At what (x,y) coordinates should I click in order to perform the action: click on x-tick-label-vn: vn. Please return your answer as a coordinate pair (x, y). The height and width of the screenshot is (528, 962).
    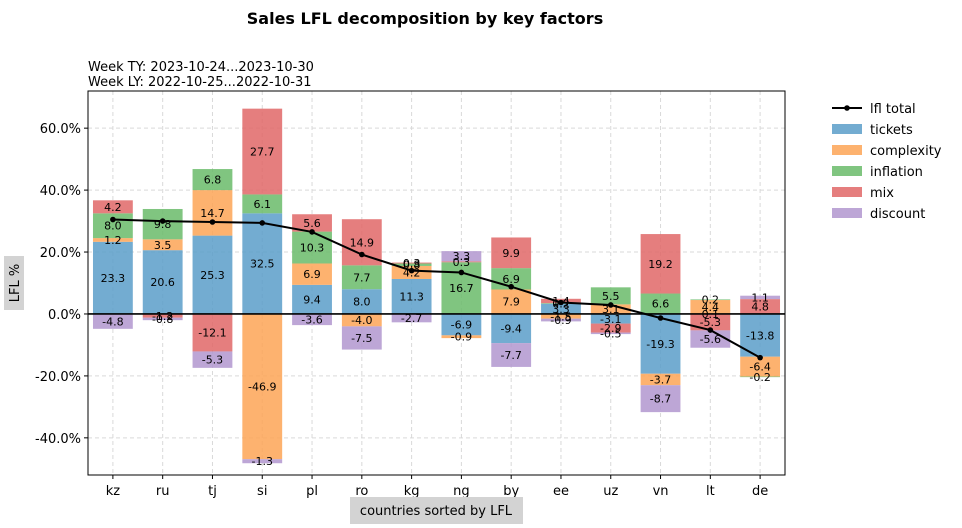
    Looking at the image, I should click on (661, 491).